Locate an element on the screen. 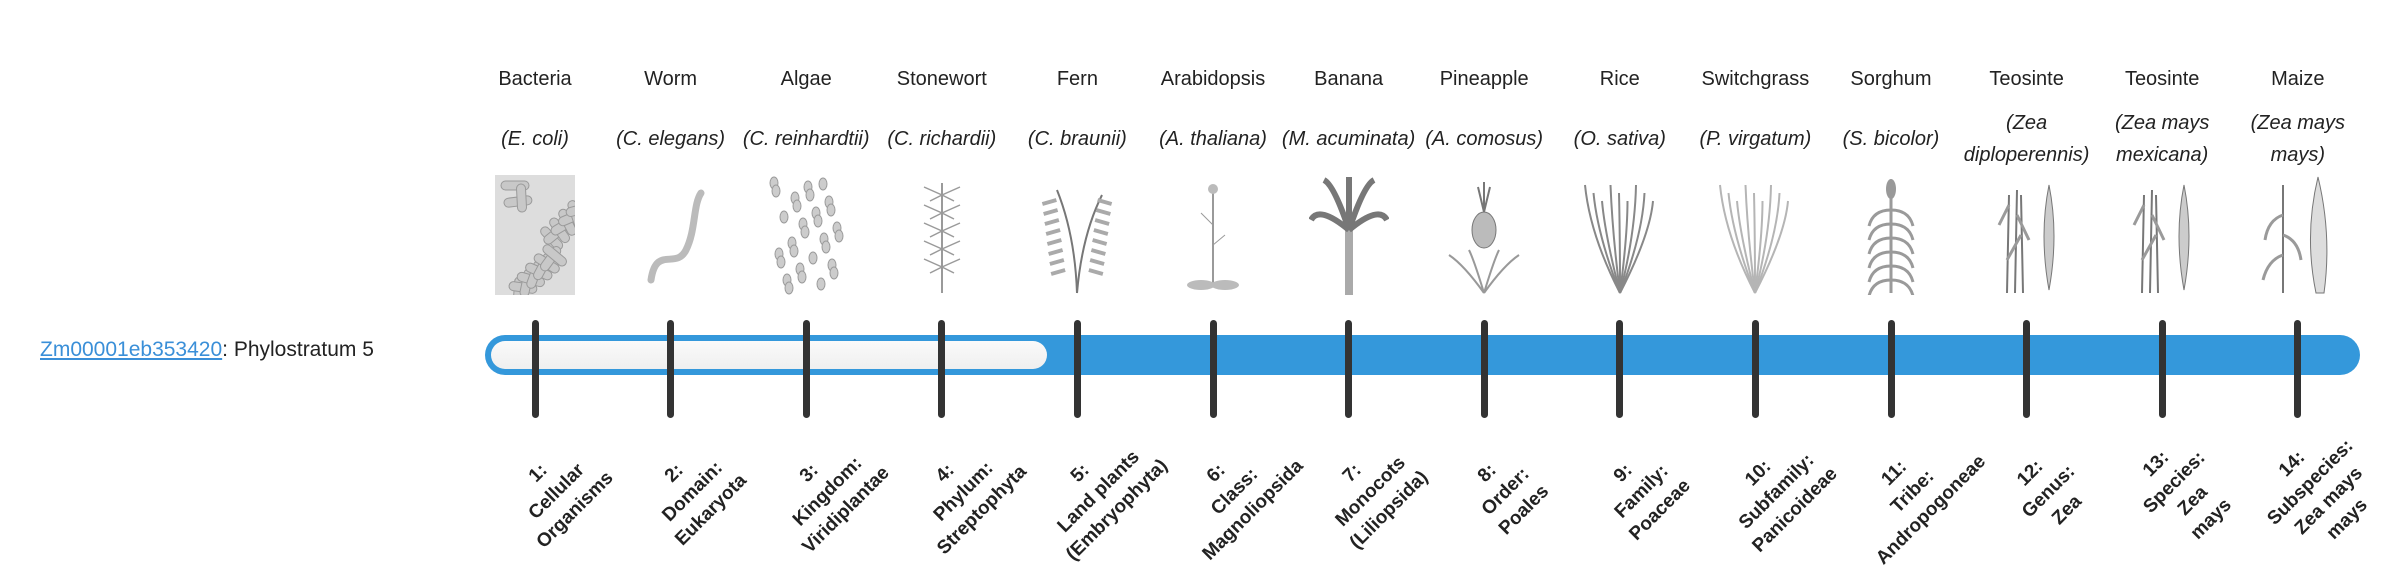  species-text: (A. thaliana) is located at coordinates (1213, 139).